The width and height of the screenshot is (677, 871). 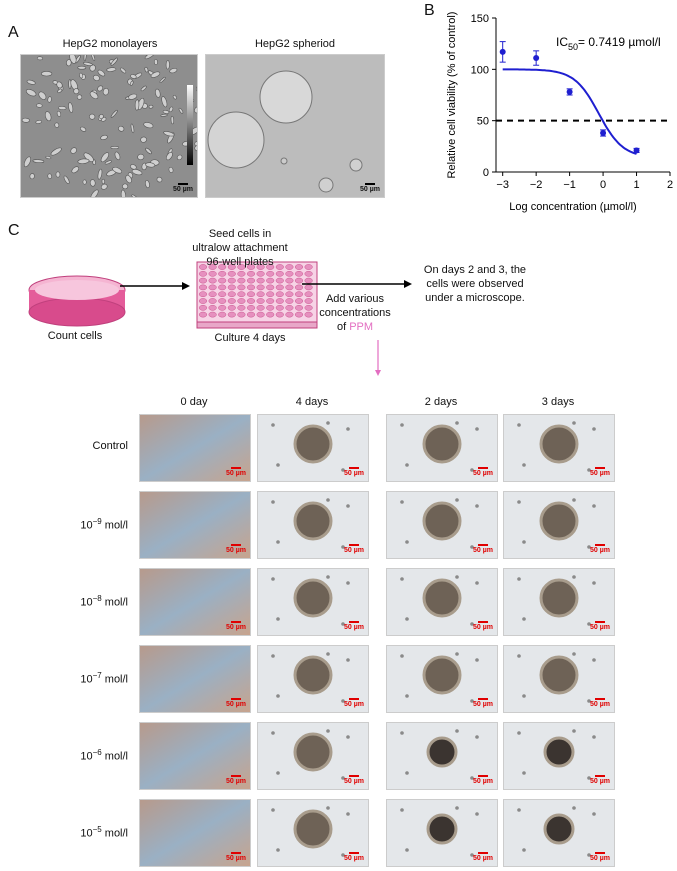 What do you see at coordinates (194, 402) in the screenshot?
I see `column-header: 0 day` at bounding box center [194, 402].